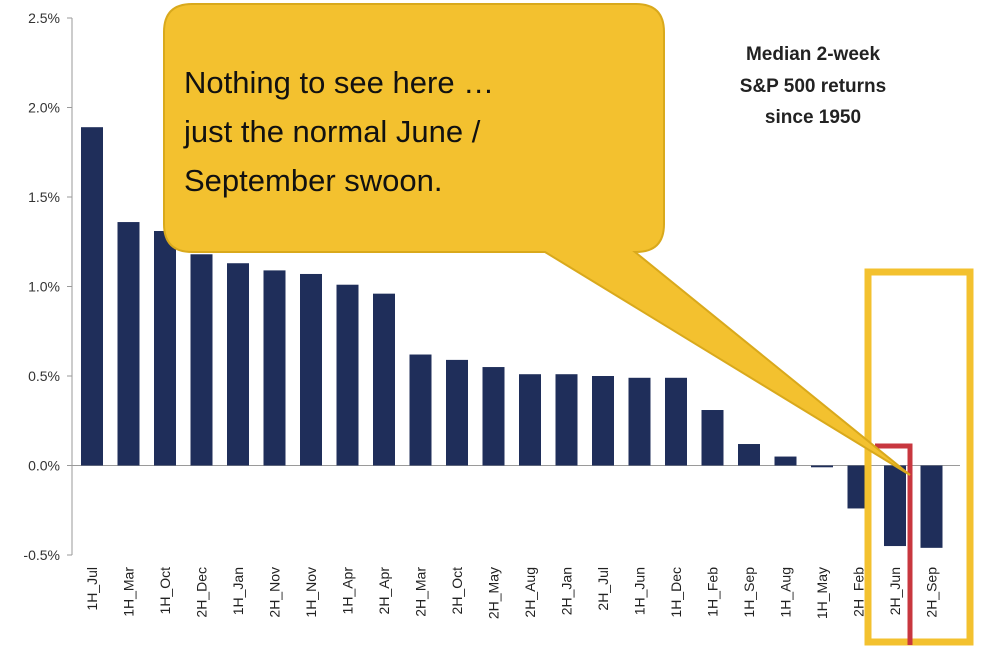 Image resolution: width=990 pixels, height=652 pixels. Describe the element at coordinates (786, 592) in the screenshot. I see `x-tick-label: 1H_Aug` at that location.